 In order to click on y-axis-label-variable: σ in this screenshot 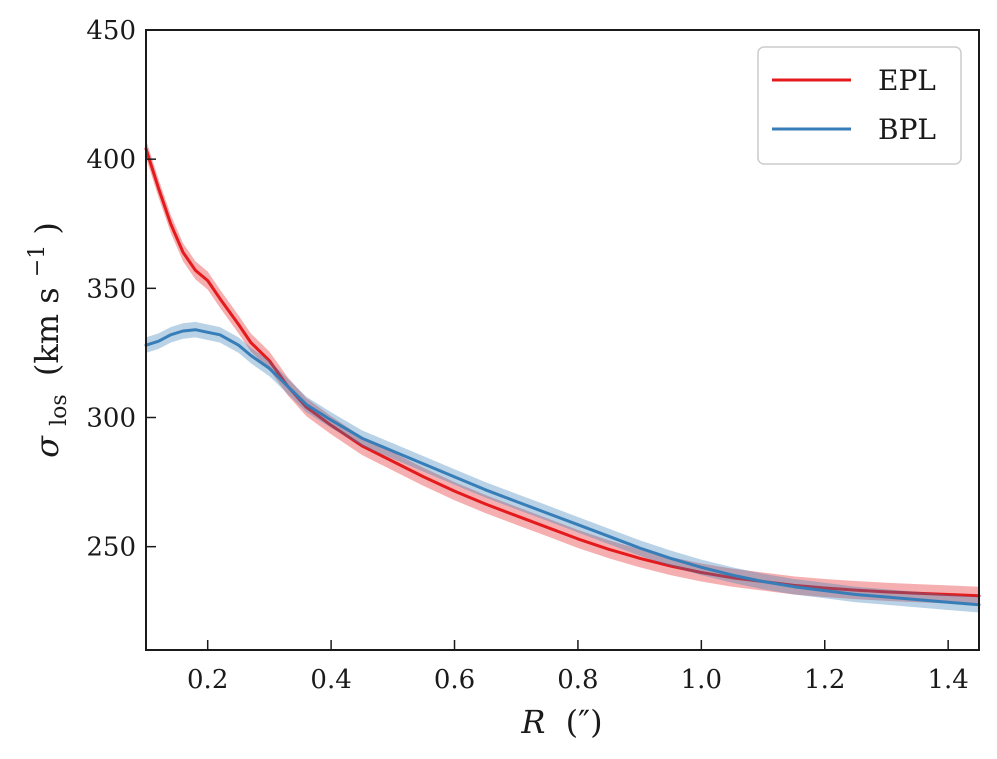, I will do `click(47, 446)`.